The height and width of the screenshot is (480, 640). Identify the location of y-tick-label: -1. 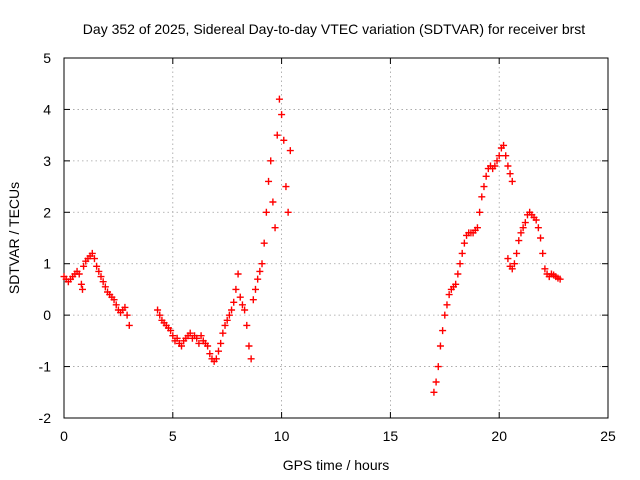
(45, 367).